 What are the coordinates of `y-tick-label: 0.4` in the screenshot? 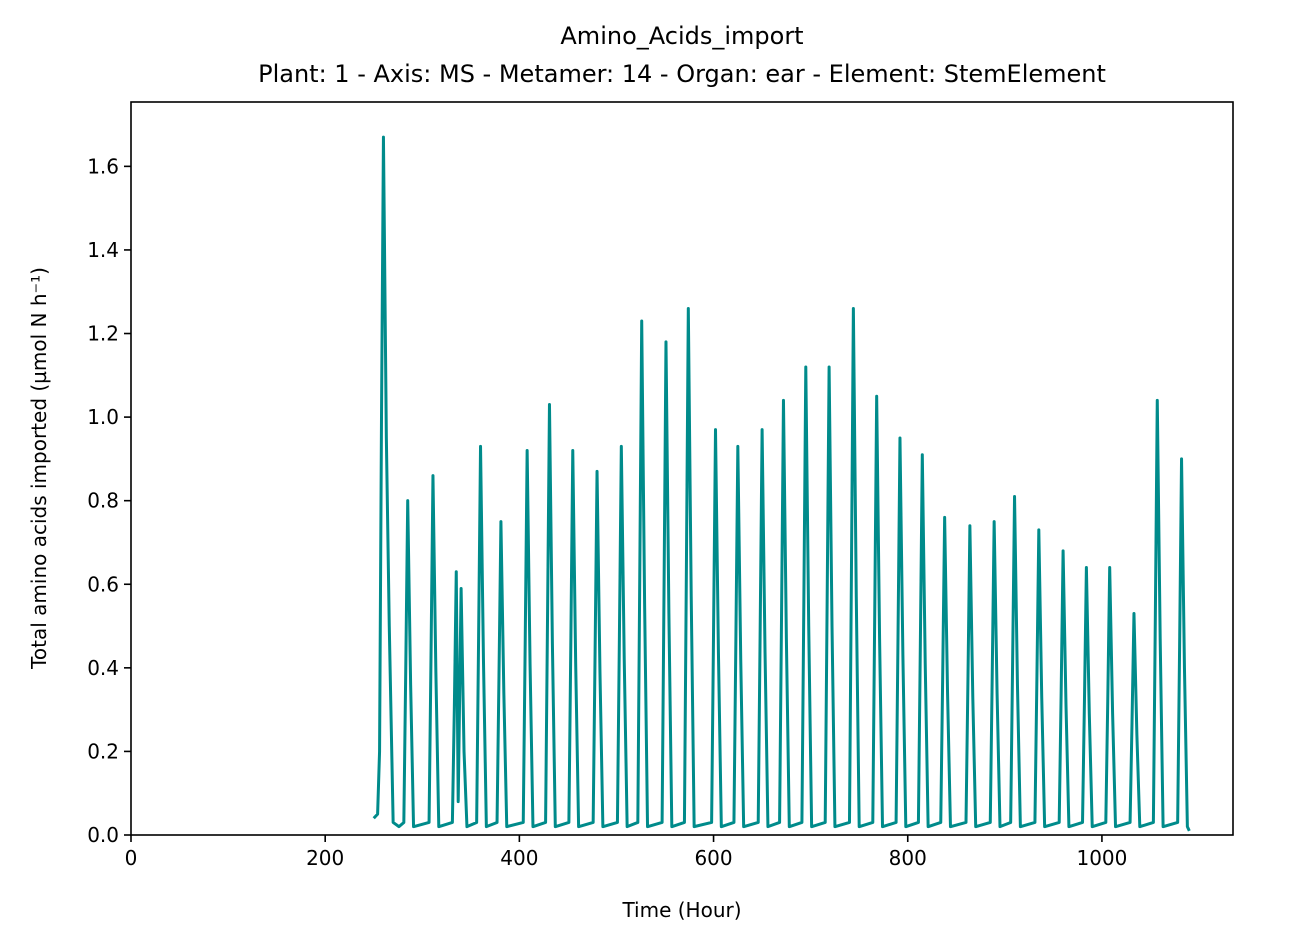 It's located at (103, 668).